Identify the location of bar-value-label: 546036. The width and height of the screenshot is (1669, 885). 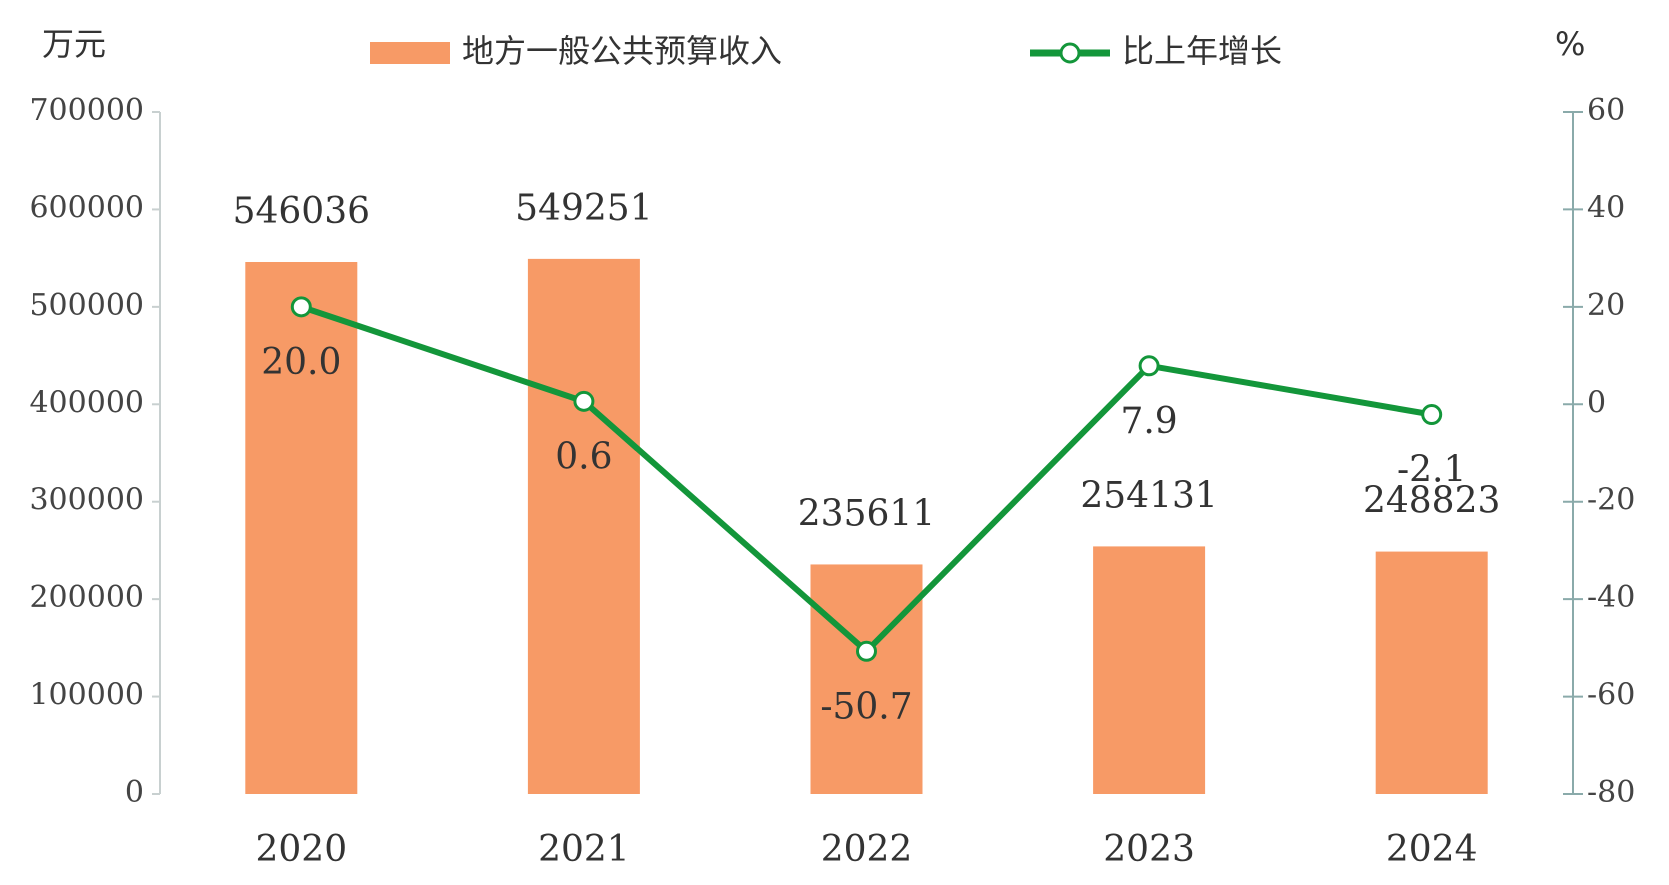
(301, 211).